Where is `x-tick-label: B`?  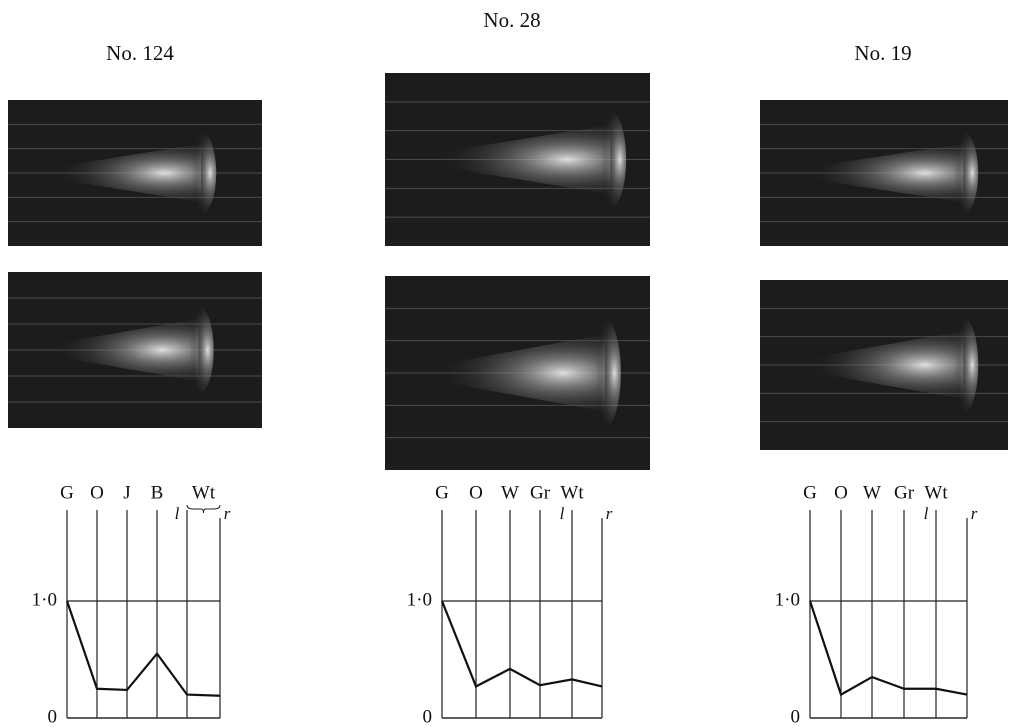
x-tick-label: B is located at coordinates (157, 492).